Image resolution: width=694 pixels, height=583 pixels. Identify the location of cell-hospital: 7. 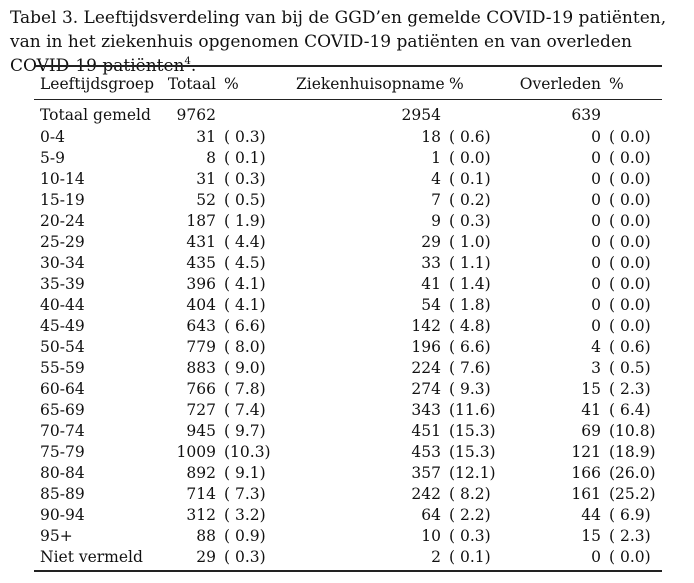
(436, 199).